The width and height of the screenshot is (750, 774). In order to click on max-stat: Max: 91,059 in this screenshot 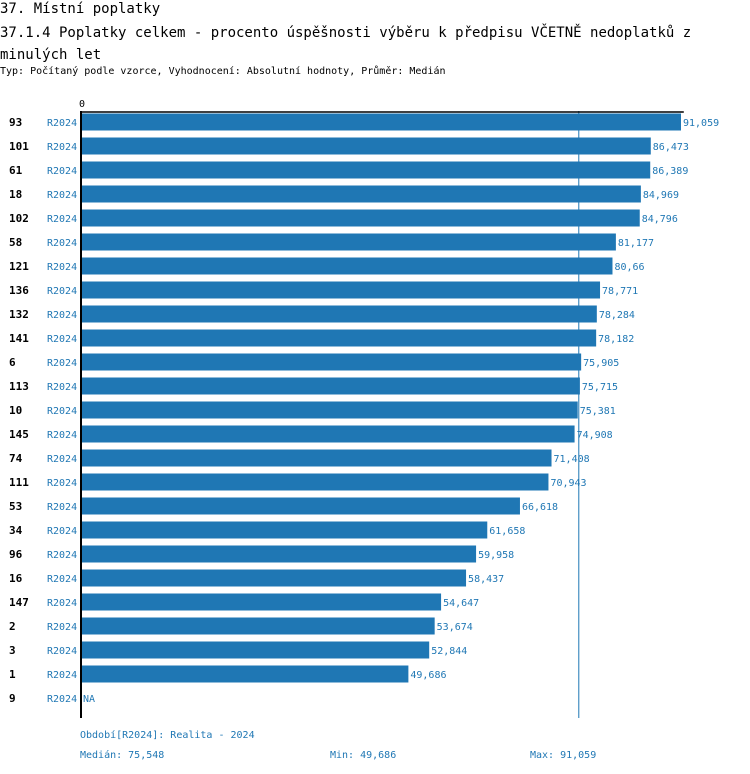, I will do `click(563, 755)`.